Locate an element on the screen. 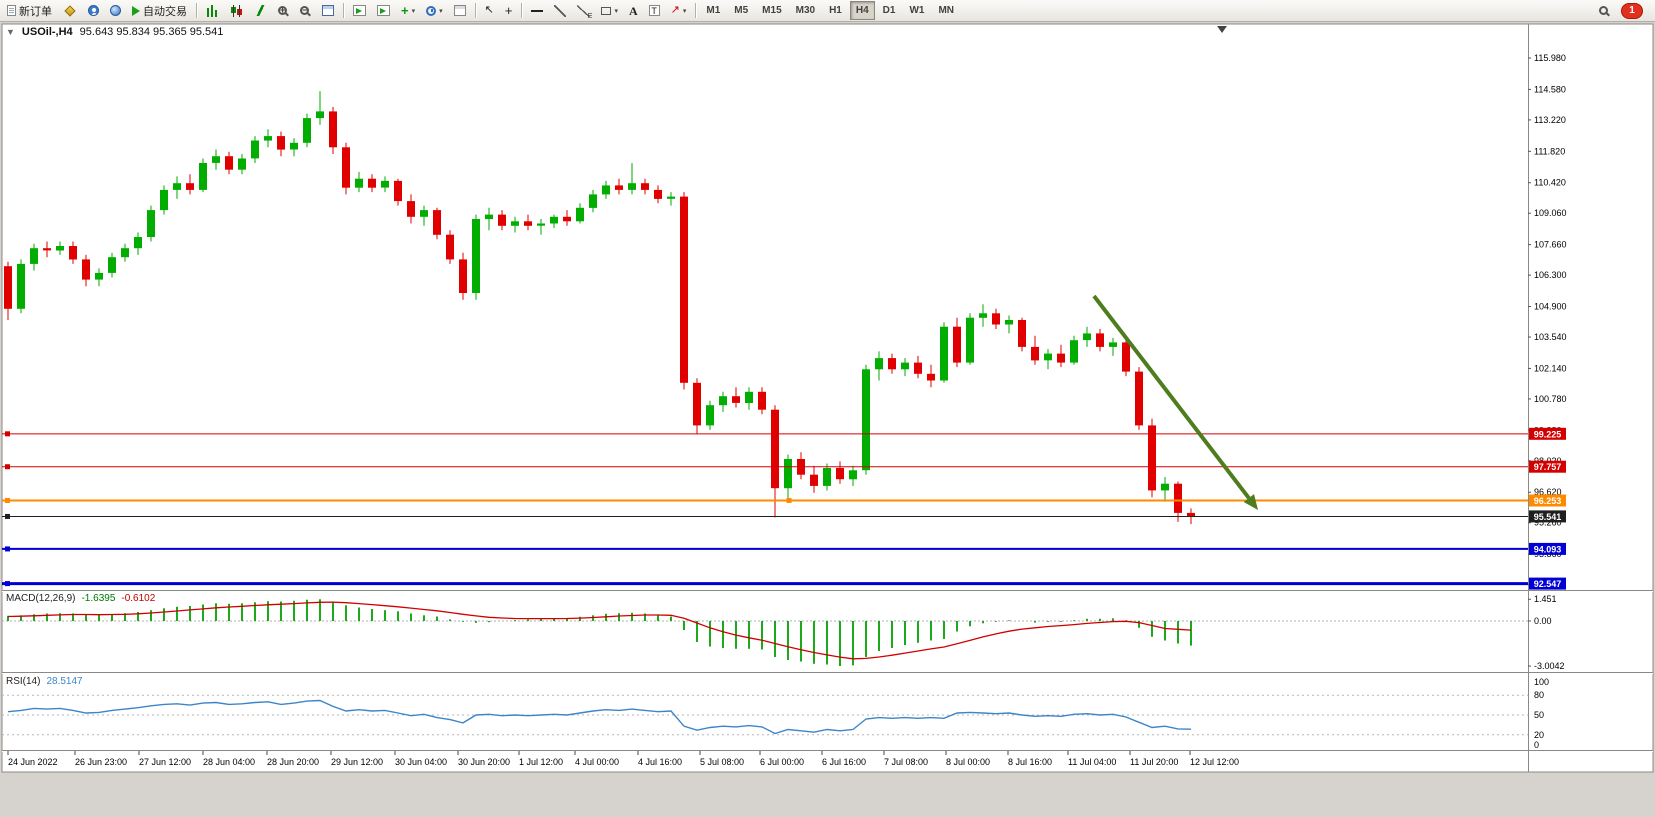  time-axis-label: 6 Jul 00:00 is located at coordinates (782, 762).